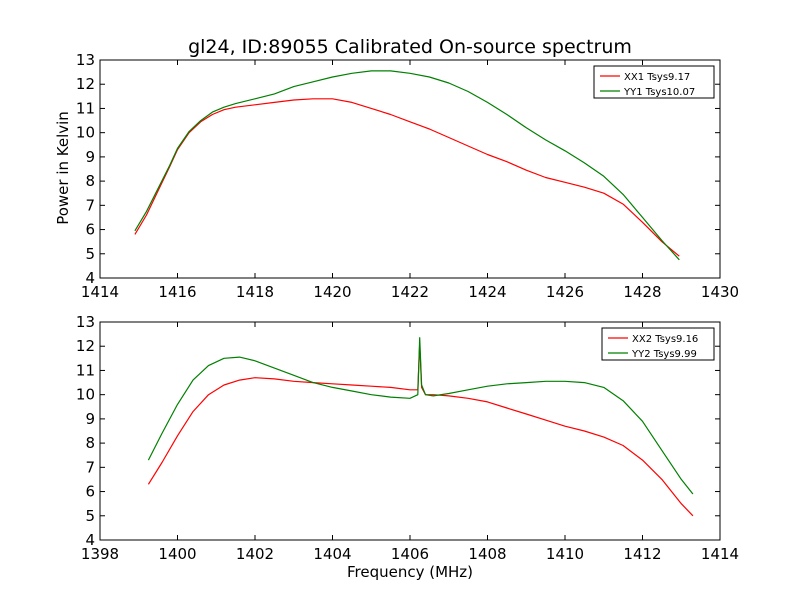 The width and height of the screenshot is (800, 600). What do you see at coordinates (332, 554) in the screenshot?
I see `x-tick-label: 1404` at bounding box center [332, 554].